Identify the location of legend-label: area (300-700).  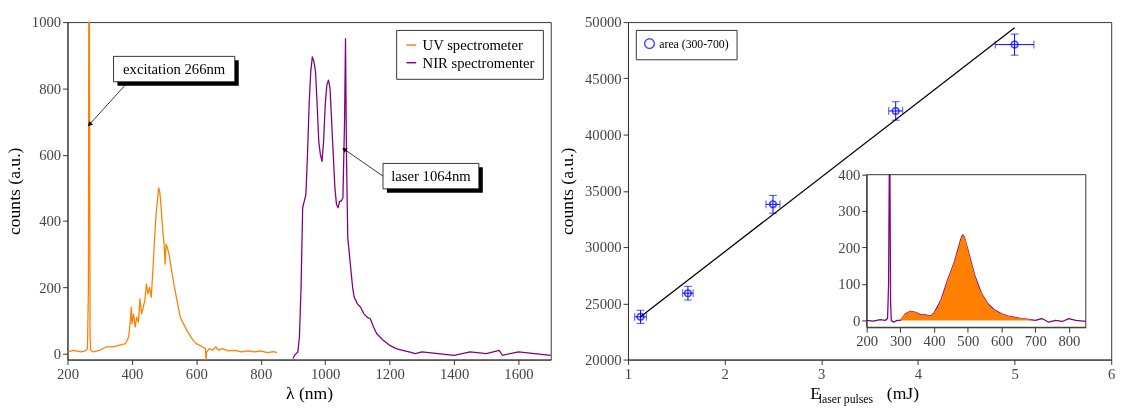
(694, 44).